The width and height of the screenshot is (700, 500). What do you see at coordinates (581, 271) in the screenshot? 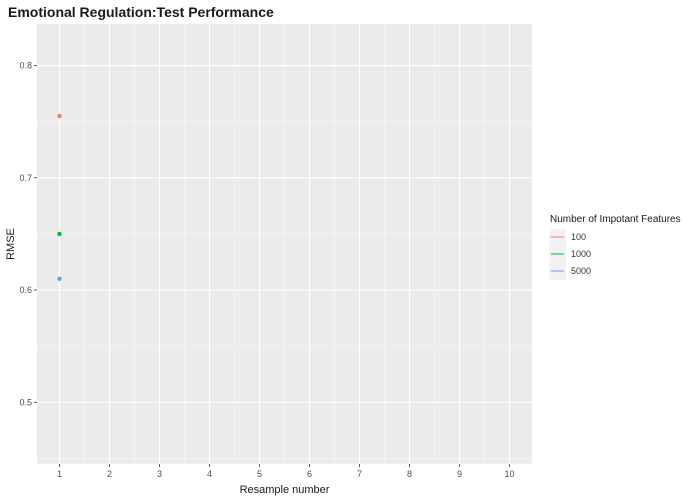
I see `legend-label: 5000` at bounding box center [581, 271].